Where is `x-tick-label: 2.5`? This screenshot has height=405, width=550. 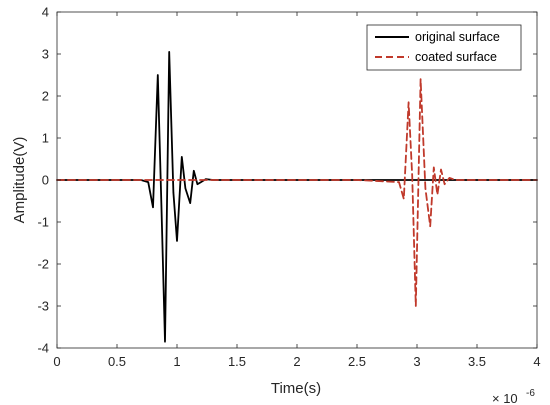 x-tick-label: 2.5 is located at coordinates (357, 361).